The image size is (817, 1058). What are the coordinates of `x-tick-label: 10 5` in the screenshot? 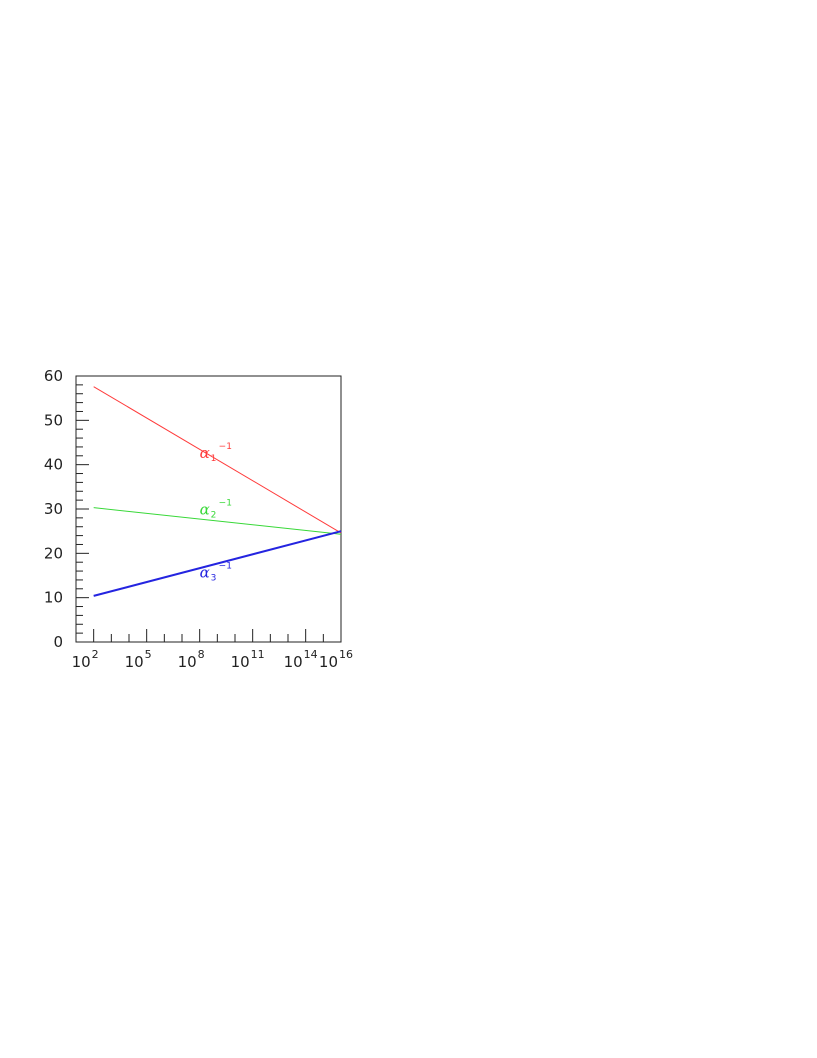 It's located at (138, 659).